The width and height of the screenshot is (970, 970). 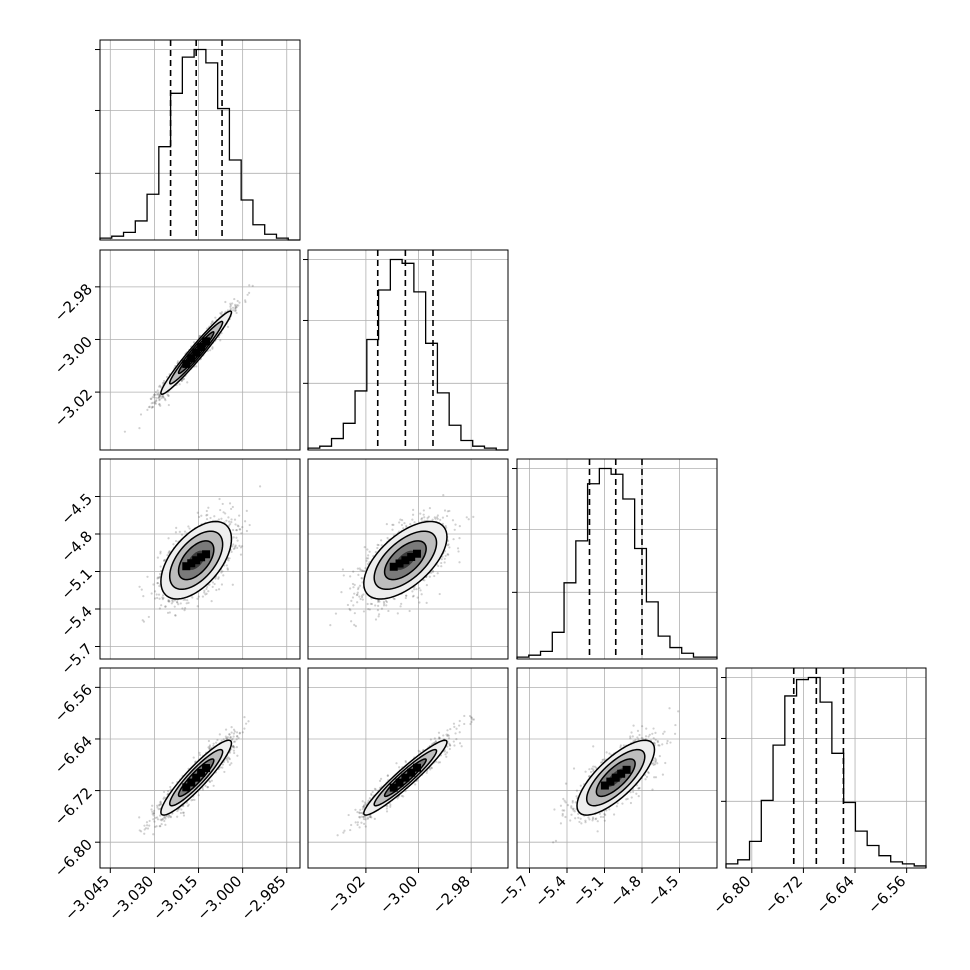 I want to click on x-tick-label: −3.00, so click(x=398, y=894).